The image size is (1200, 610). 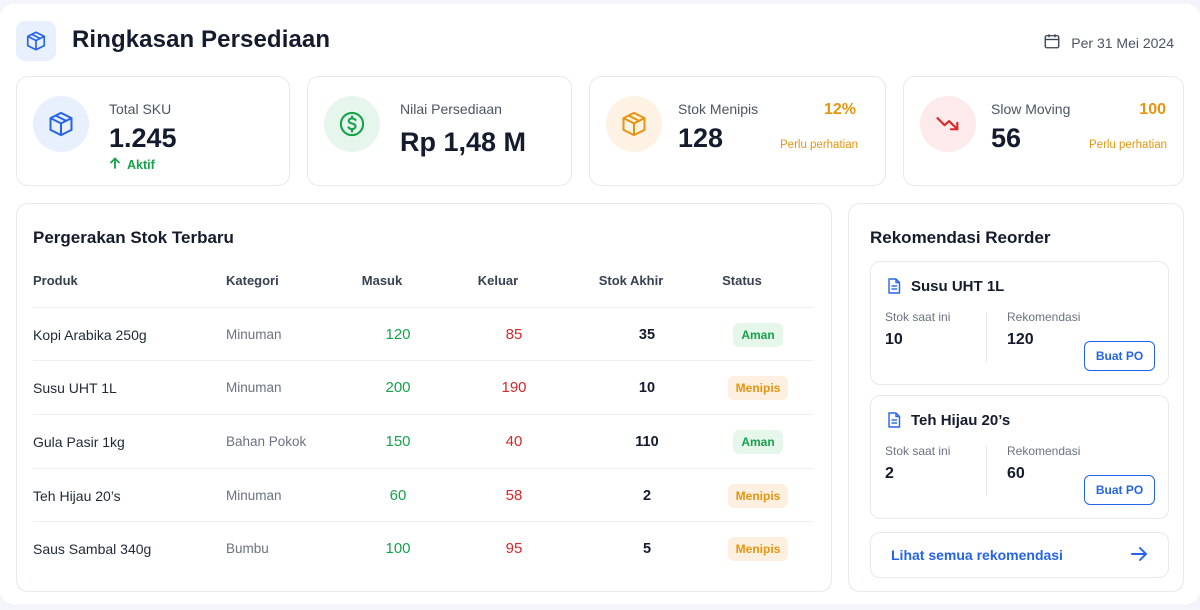 What do you see at coordinates (75, 387) in the screenshot?
I see `product-name: Susu UHT 1L` at bounding box center [75, 387].